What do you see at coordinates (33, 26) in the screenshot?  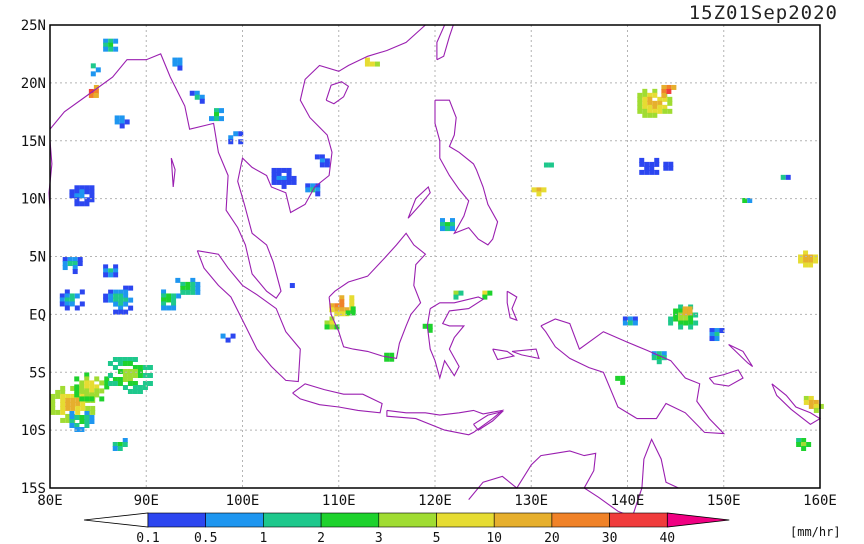 I see `latitude-tick-label: 25N` at bounding box center [33, 26].